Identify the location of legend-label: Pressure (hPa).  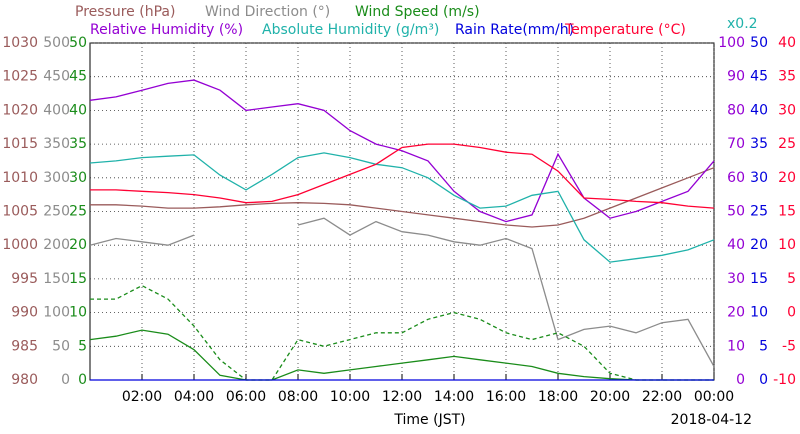
(125, 12).